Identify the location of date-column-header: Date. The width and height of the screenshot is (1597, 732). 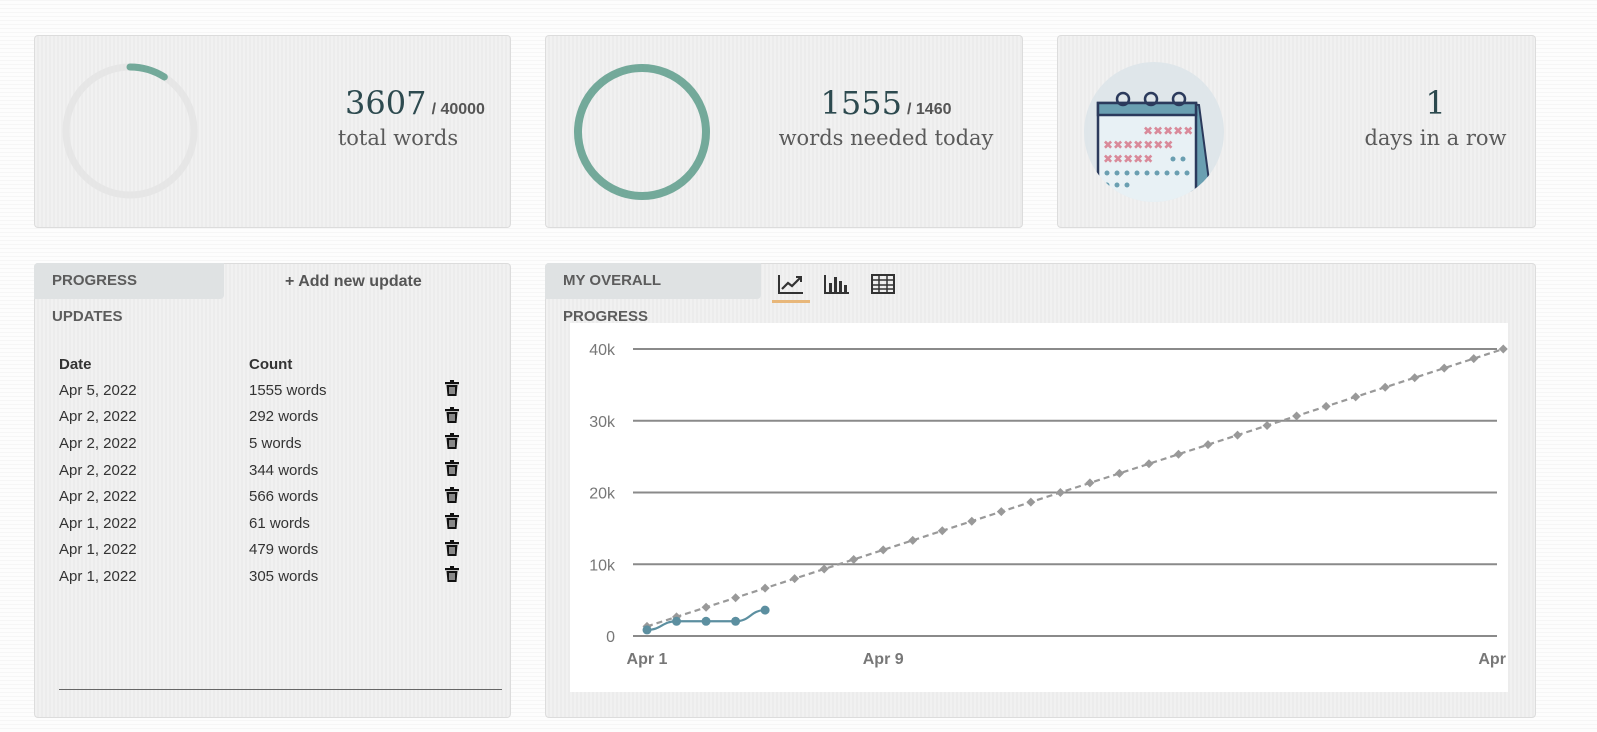
(75, 364).